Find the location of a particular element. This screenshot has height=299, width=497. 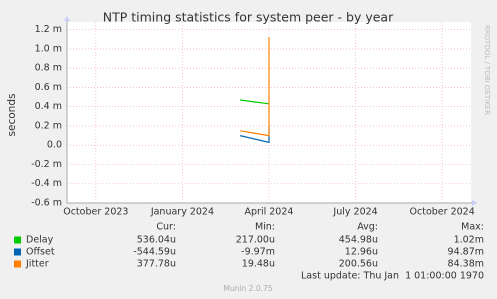

legend-stat: 12.96u is located at coordinates (361, 252).